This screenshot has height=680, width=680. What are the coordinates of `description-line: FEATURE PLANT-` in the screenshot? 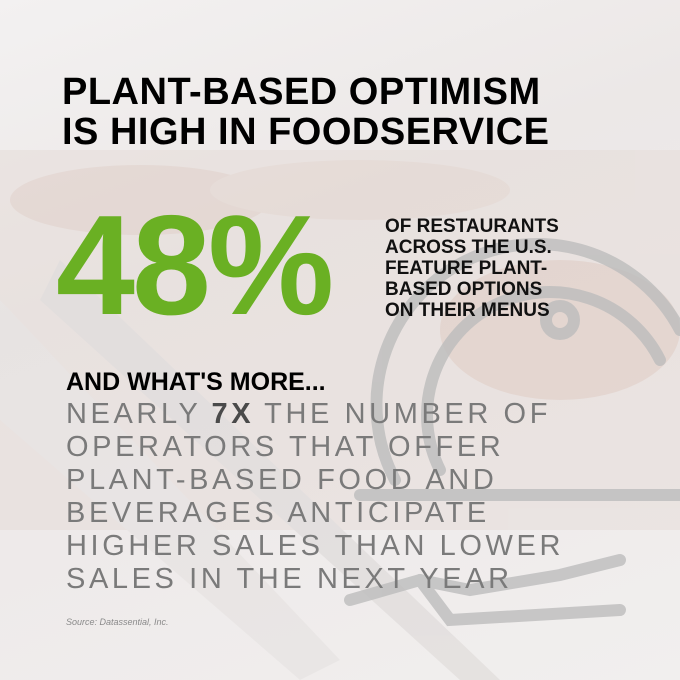 It's located at (466, 268).